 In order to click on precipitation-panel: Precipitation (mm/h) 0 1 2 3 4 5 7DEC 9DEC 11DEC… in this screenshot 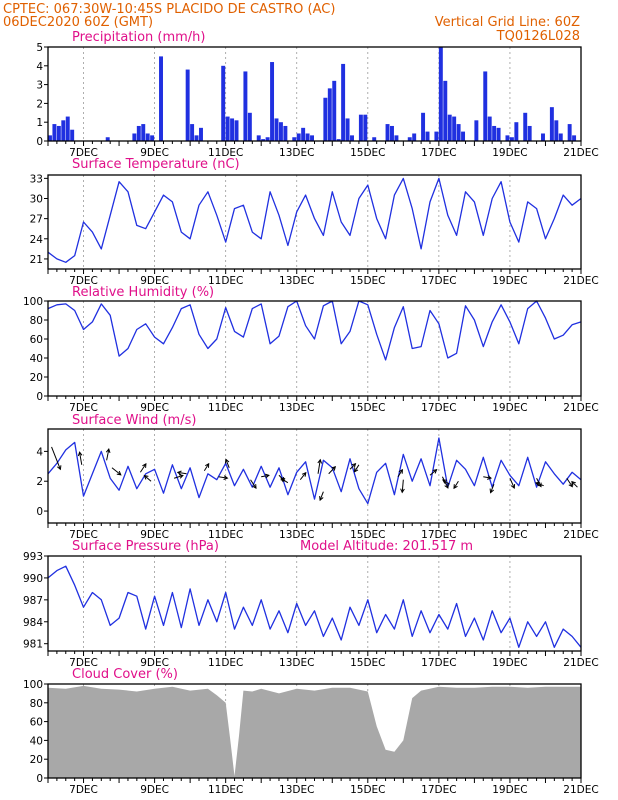, I will do `click(317, 94)`.